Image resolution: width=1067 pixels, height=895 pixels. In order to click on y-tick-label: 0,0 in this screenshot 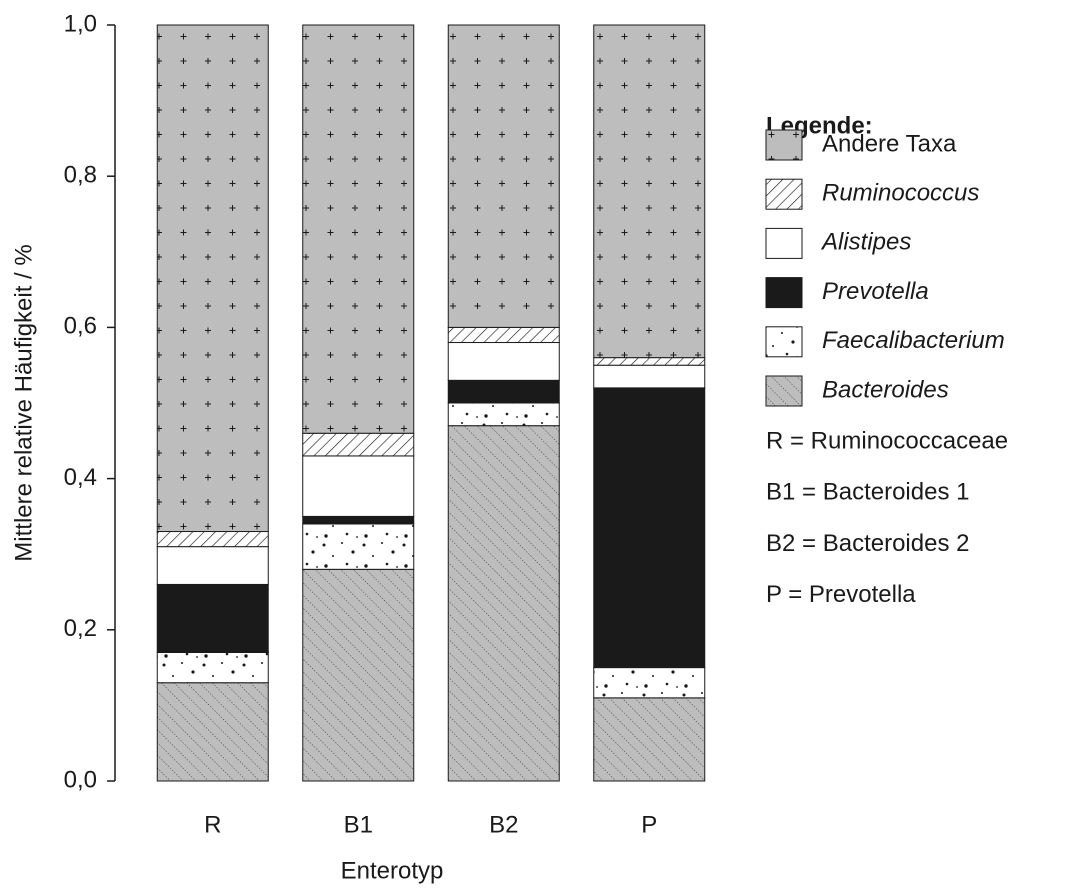, I will do `click(80, 779)`.